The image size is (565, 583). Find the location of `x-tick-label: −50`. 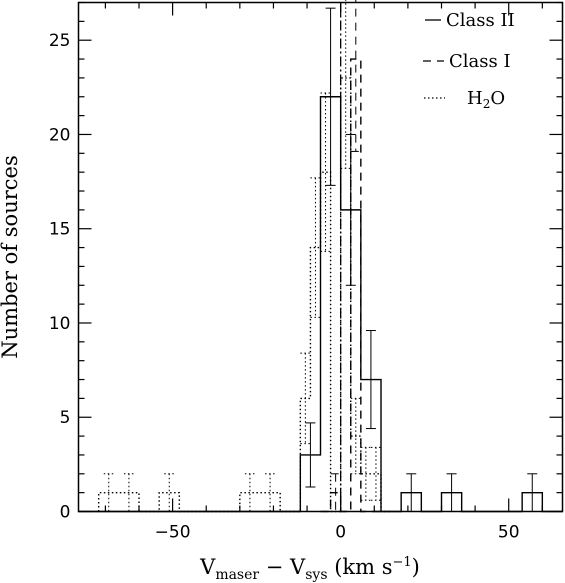

x-tick-label: −50 is located at coordinates (173, 533).